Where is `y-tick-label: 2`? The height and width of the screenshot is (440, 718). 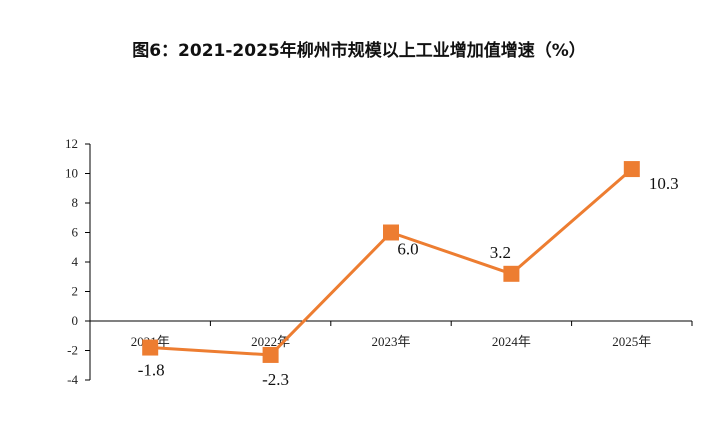 y-tick-label: 2 is located at coordinates (75, 291).